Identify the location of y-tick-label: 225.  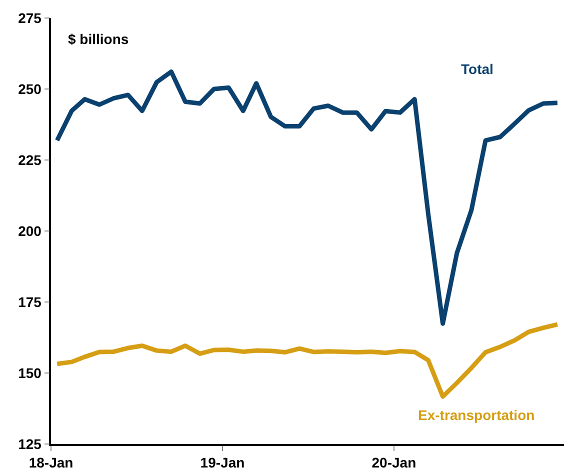
(30, 160).